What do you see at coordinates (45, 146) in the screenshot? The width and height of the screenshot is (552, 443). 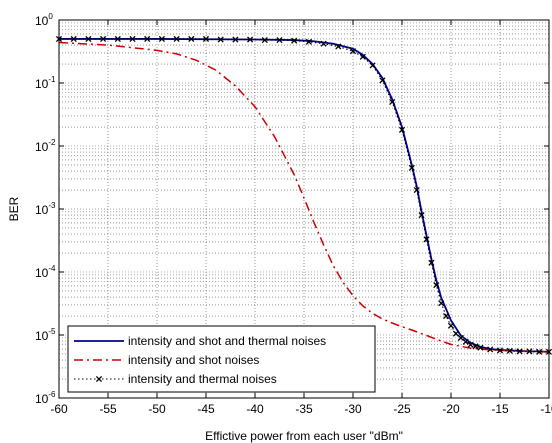 I see `y-tick-label: 10⁻²` at bounding box center [45, 146].